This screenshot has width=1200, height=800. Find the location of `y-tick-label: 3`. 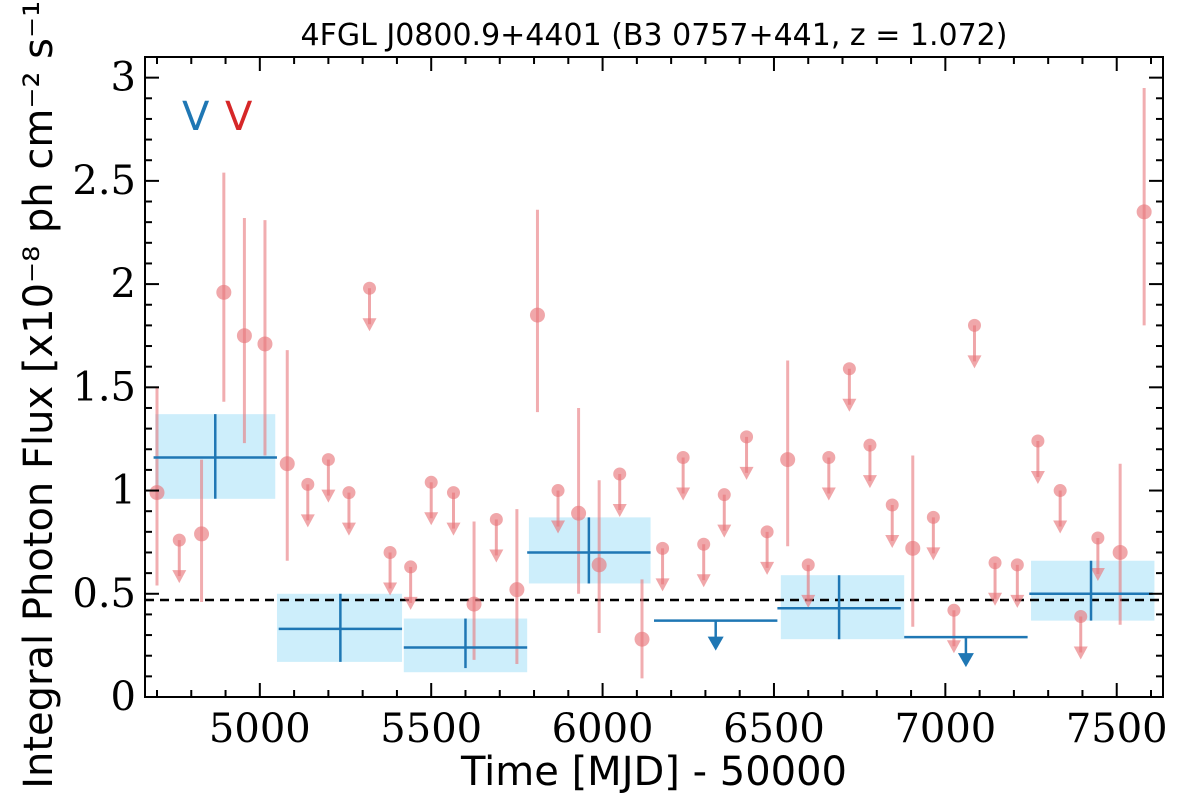

y-tick-label: 3 is located at coordinates (123, 78).